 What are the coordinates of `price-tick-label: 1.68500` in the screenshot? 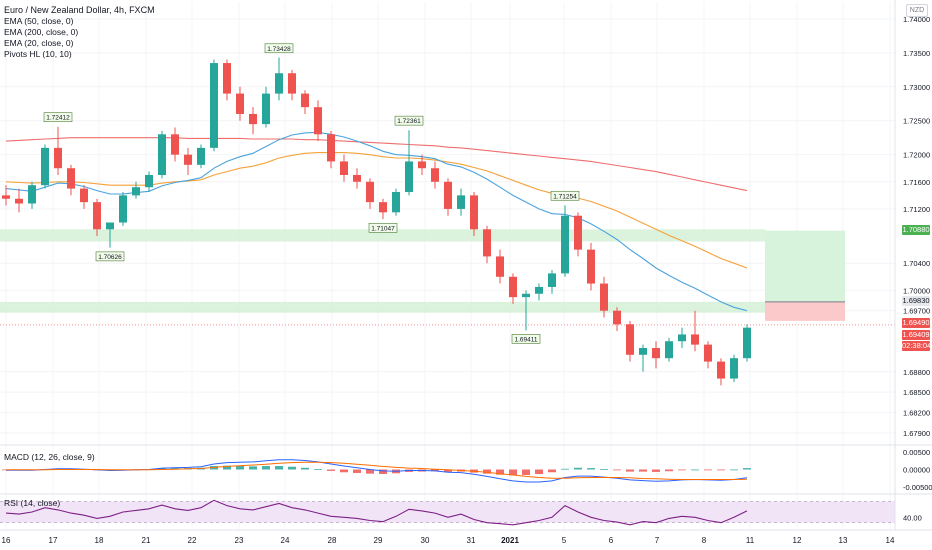 It's located at (916, 392).